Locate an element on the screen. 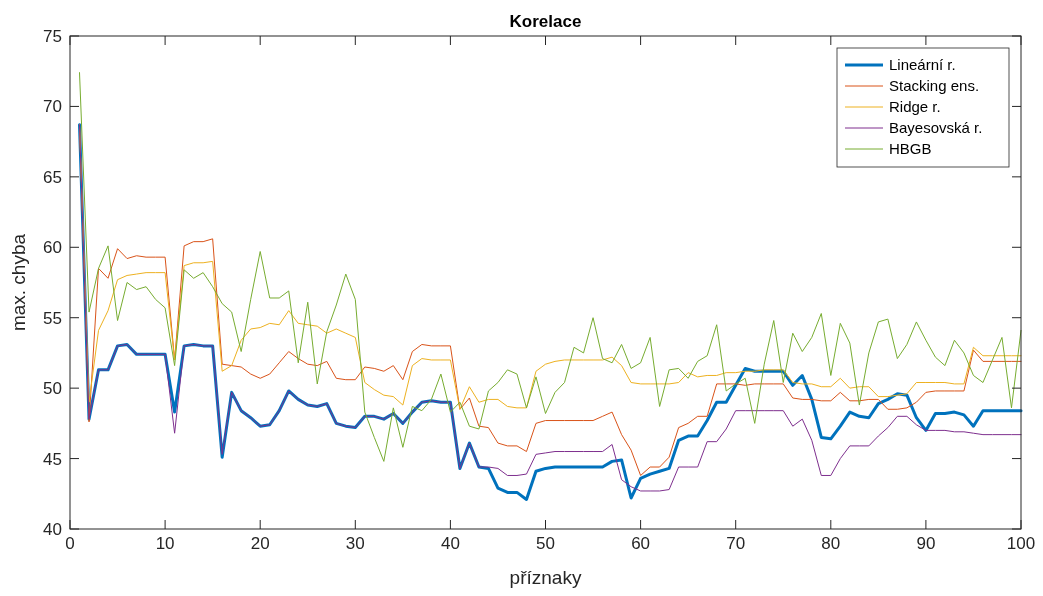 Image resolution: width=1043 pixels, height=596 pixels. x-tick-label: 30 is located at coordinates (355, 543).